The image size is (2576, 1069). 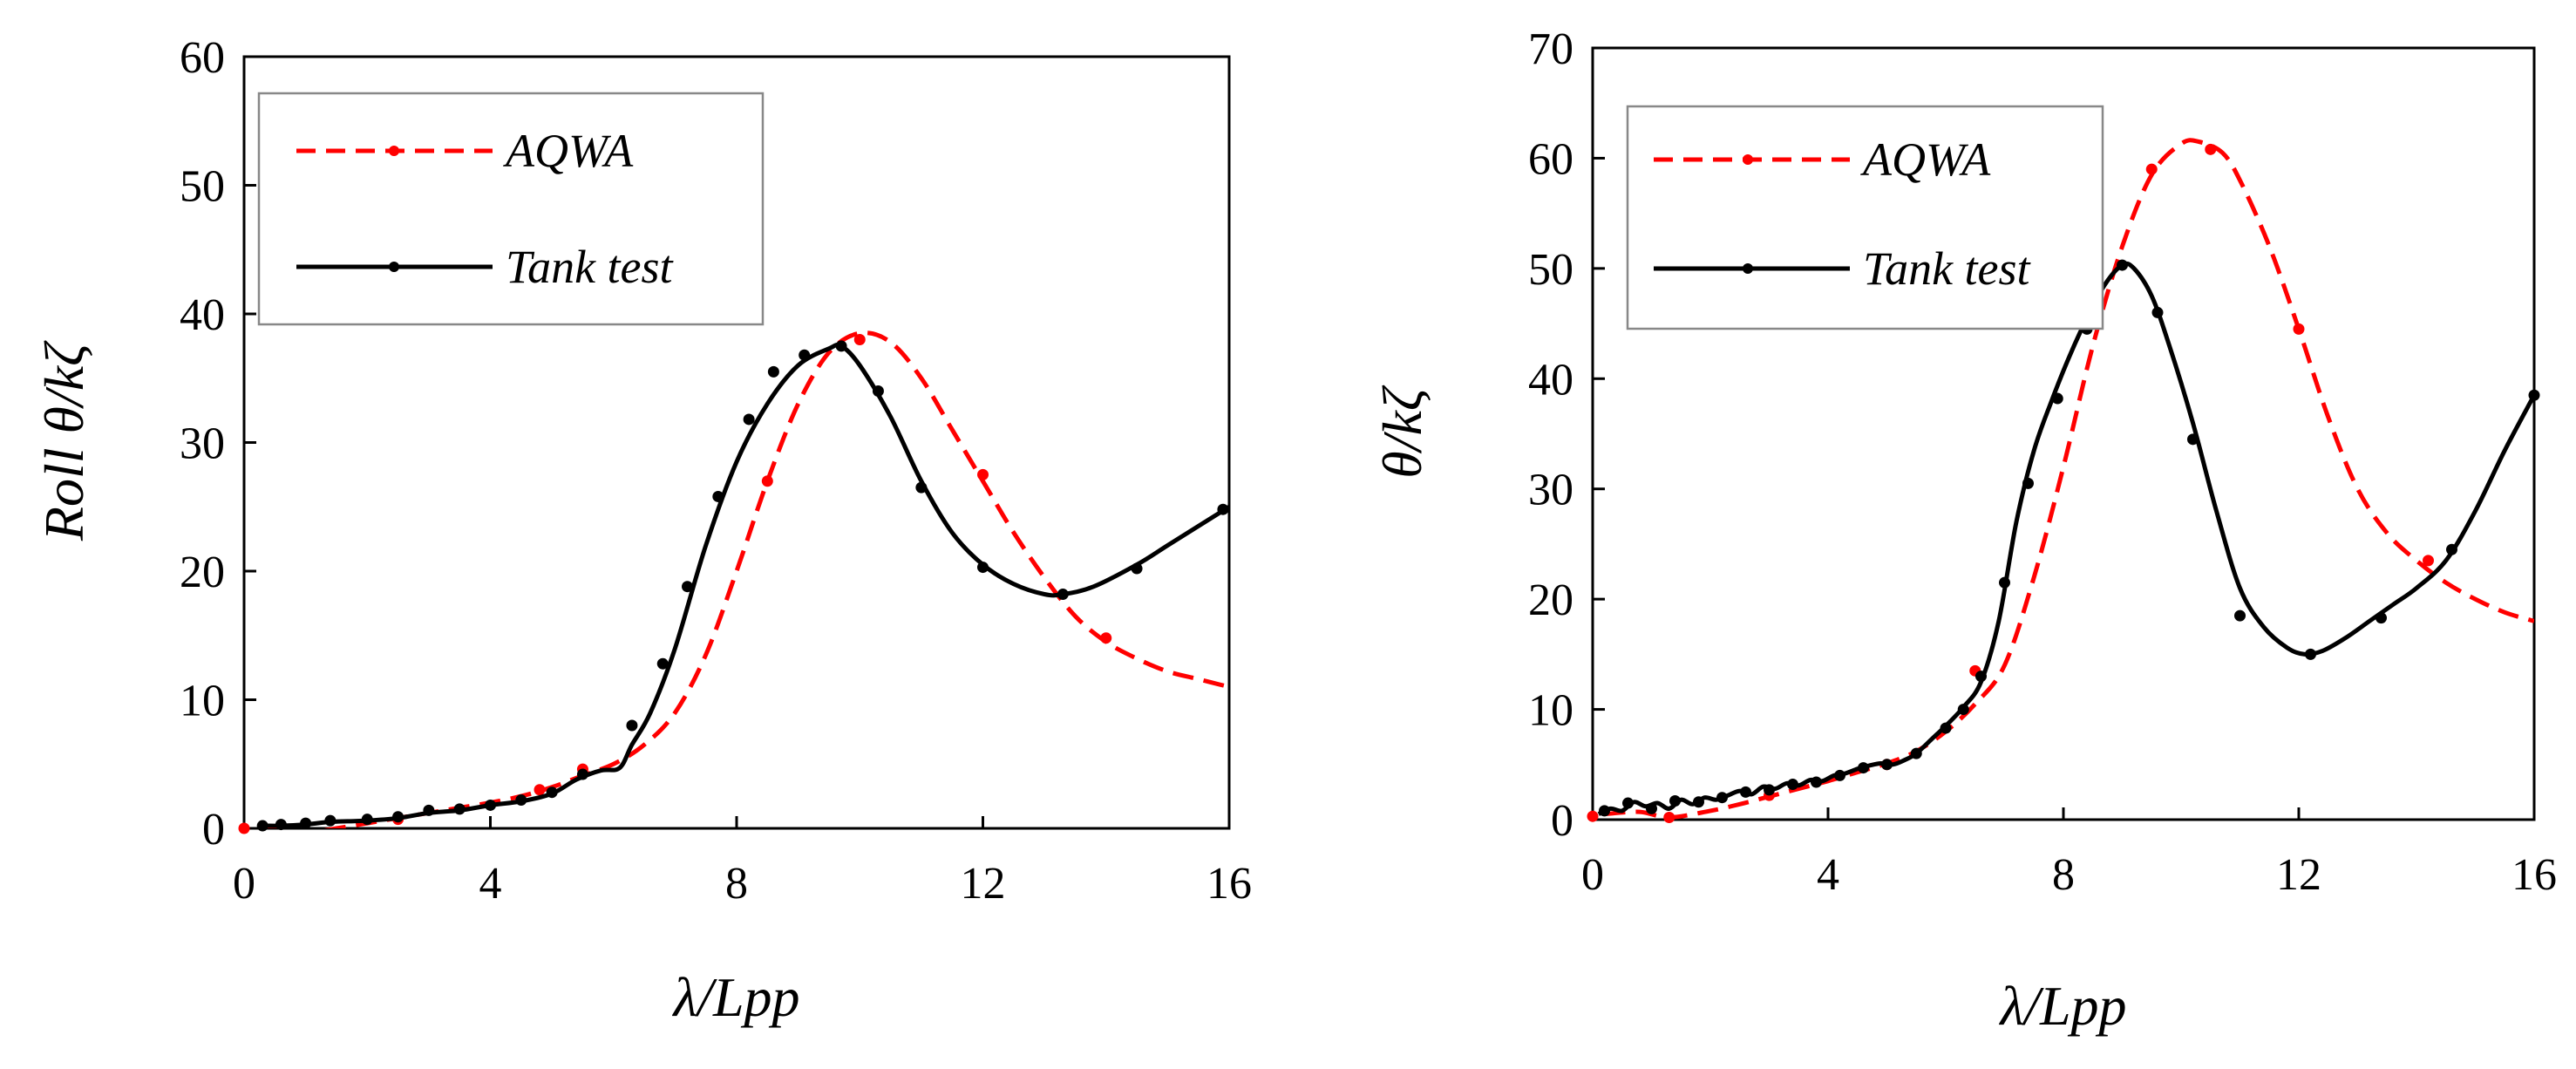 What do you see at coordinates (1925, 160) in the screenshot?
I see `legend-aqwa-label-theta: AQWA` at bounding box center [1925, 160].